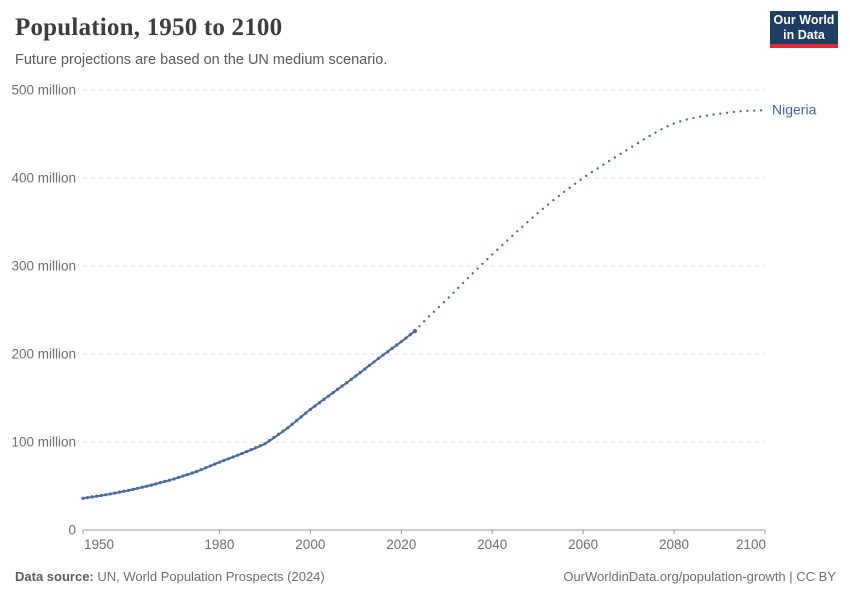 This screenshot has height=600, width=850. I want to click on owid-logo: Our World in Data, so click(804, 29).